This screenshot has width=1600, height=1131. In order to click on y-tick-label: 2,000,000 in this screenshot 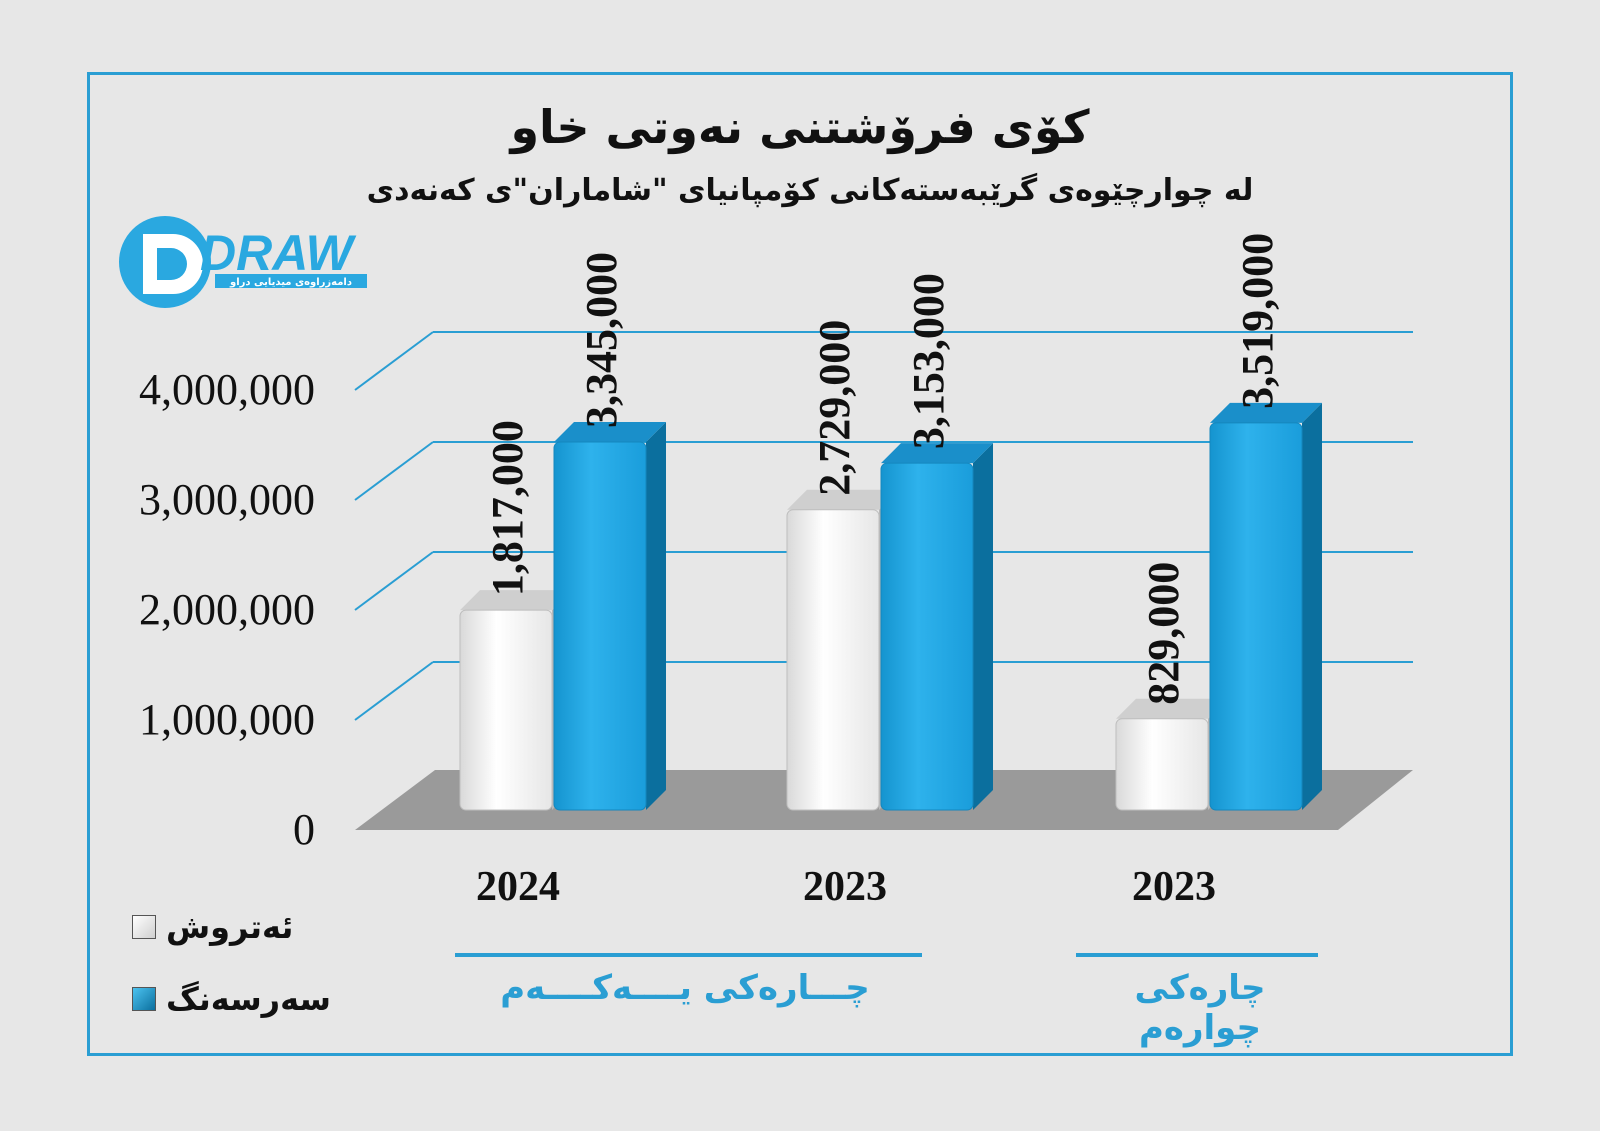, I will do `click(227, 609)`.